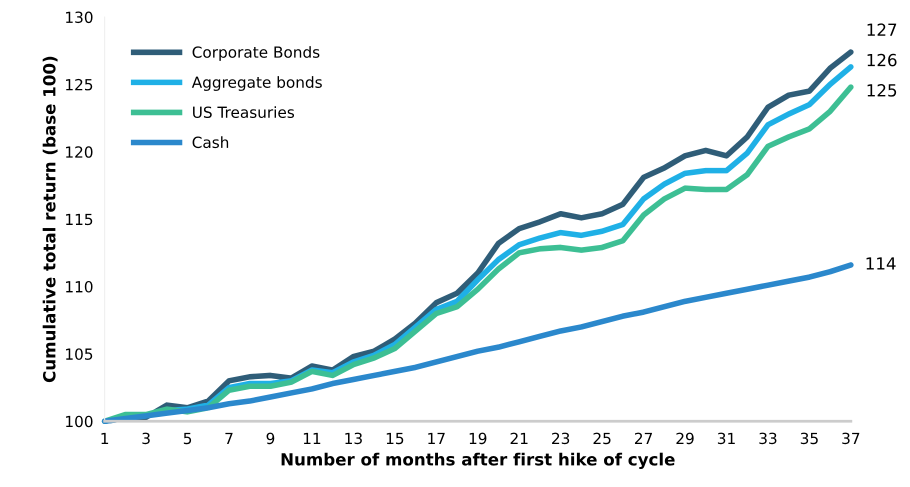  What do you see at coordinates (561, 438) in the screenshot?
I see `x-tick-label: 23` at bounding box center [561, 438].